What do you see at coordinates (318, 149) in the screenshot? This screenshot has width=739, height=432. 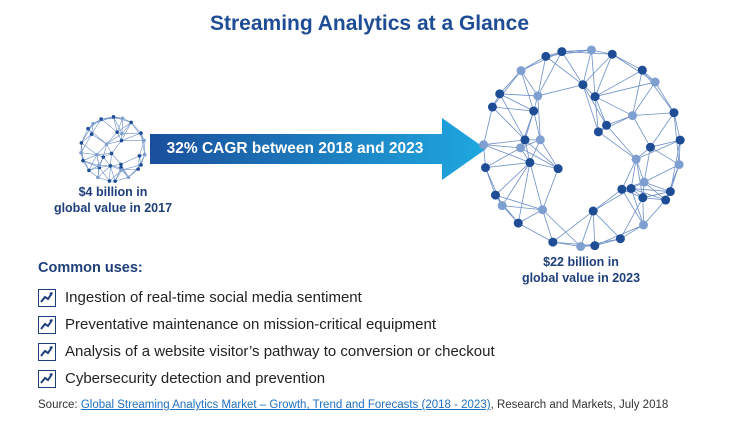 I see `growth-arrow-shape` at bounding box center [318, 149].